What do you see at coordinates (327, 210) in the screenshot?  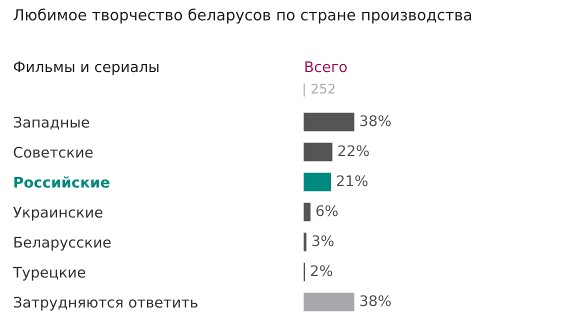 I see `data-label: 6%` at bounding box center [327, 210].